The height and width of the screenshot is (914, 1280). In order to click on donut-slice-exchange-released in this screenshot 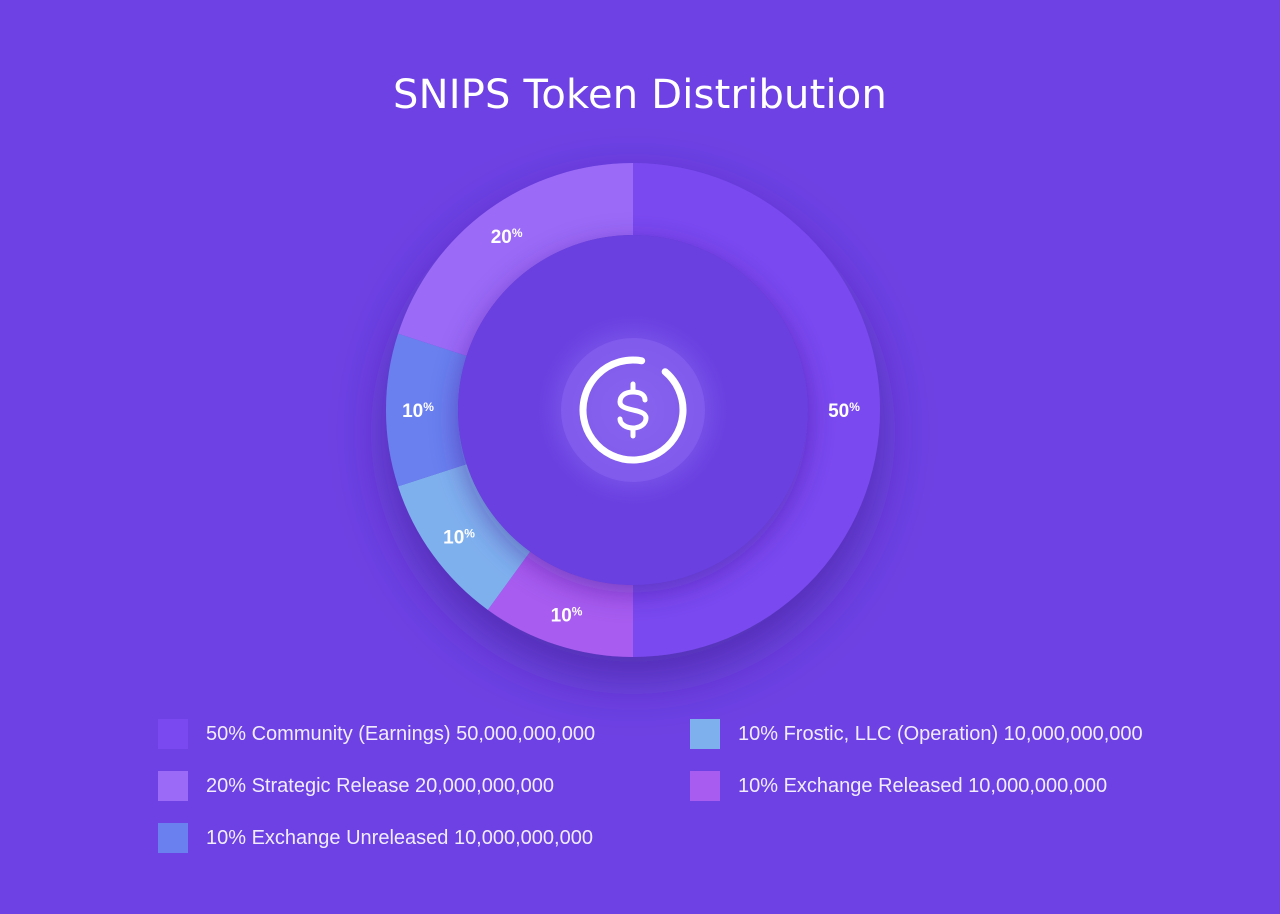, I will do `click(560, 604)`.